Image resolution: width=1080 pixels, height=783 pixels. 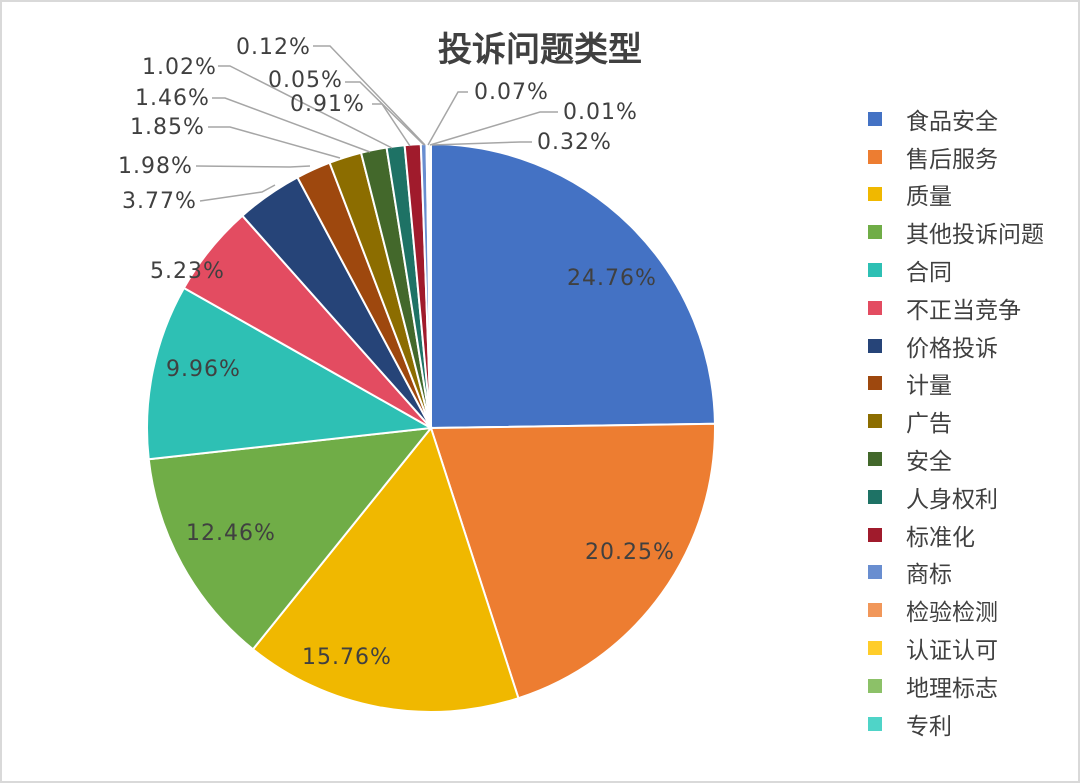 I want to click on data-label: 0.07%, so click(x=511, y=92).